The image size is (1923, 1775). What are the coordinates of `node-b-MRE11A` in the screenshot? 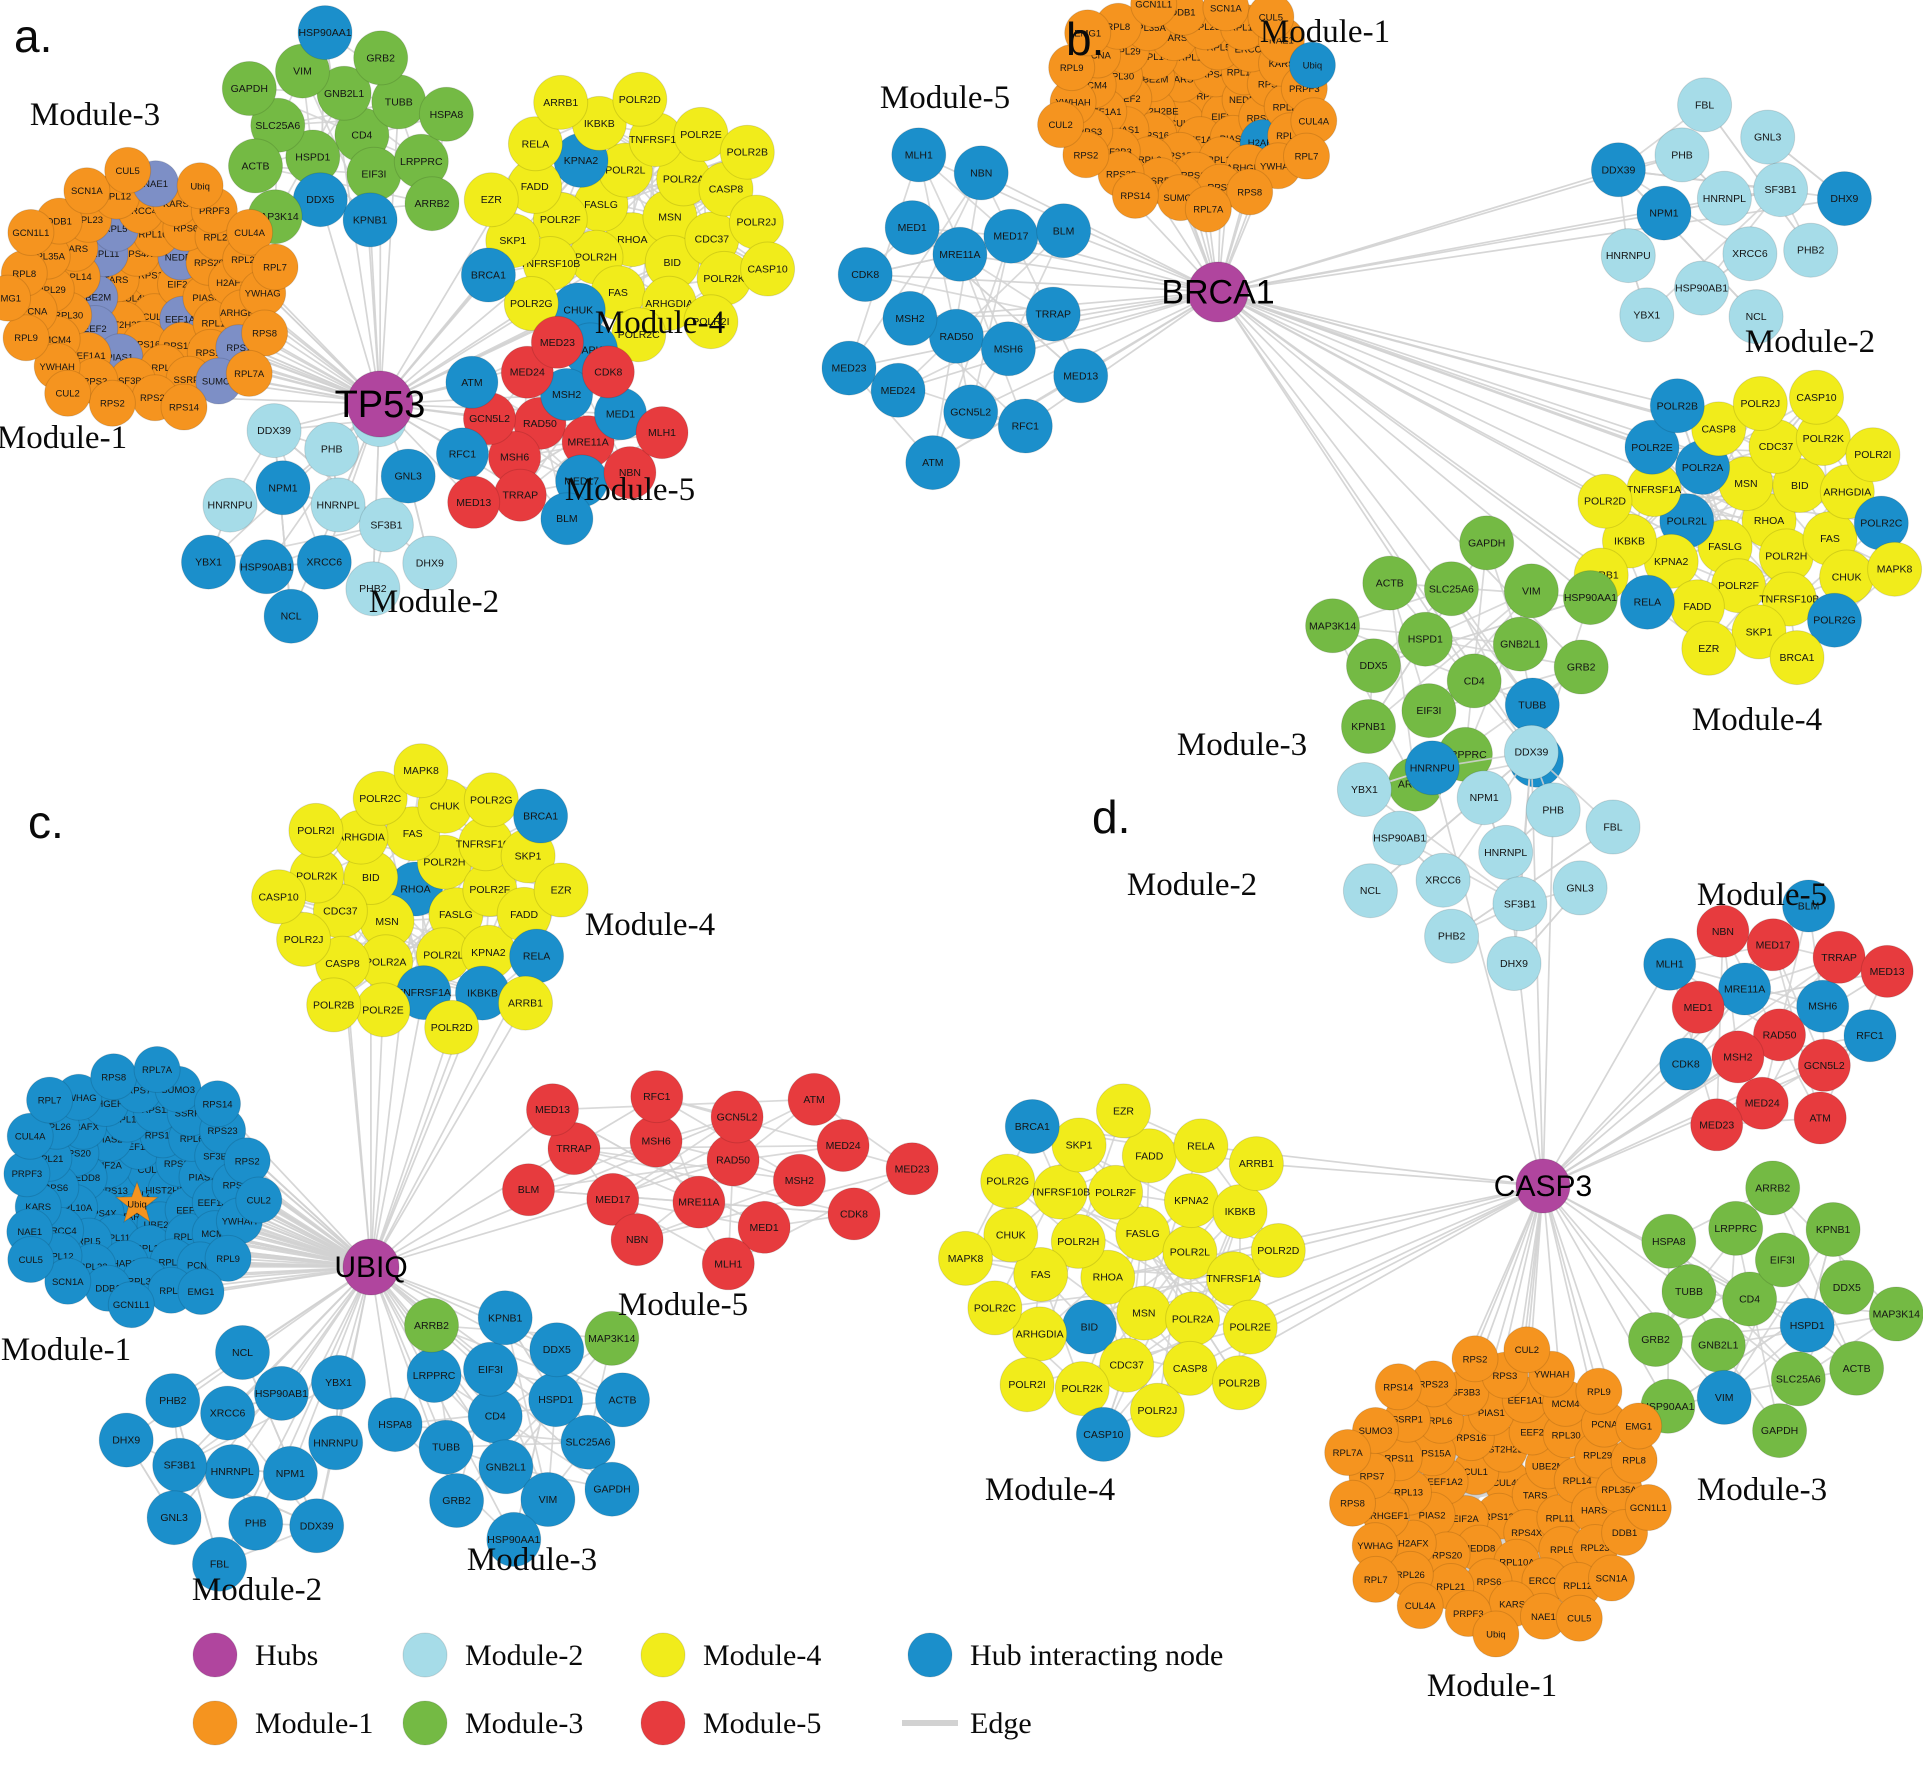 It's located at (960, 254).